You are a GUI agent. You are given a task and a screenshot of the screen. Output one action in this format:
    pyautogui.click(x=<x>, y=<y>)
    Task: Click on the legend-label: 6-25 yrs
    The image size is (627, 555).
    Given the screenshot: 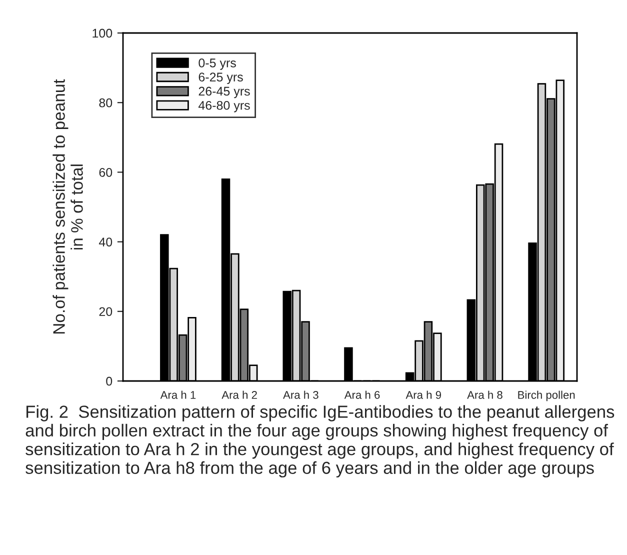 What is the action you would take?
    pyautogui.click(x=220, y=78)
    